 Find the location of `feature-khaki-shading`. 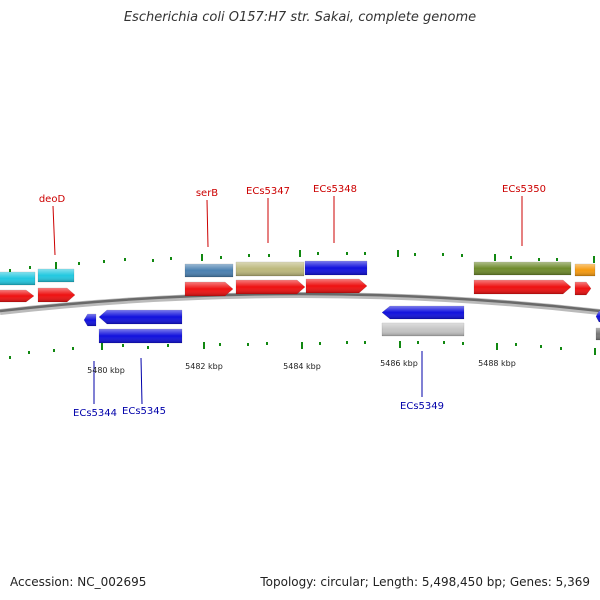

feature-khaki-shading is located at coordinates (270, 269).